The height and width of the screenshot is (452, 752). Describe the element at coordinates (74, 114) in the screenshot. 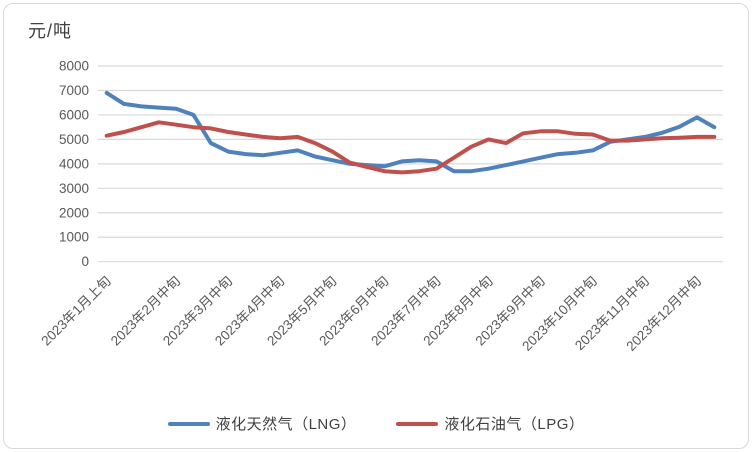

I see `y-tick-label: 6000` at that location.